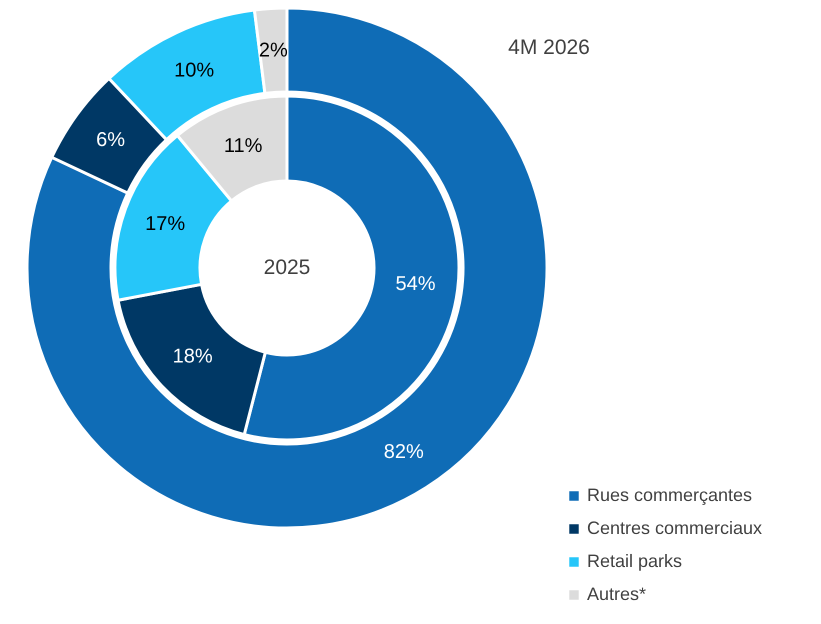 This screenshot has width=821, height=624. I want to click on data-label: 11%, so click(243, 146).